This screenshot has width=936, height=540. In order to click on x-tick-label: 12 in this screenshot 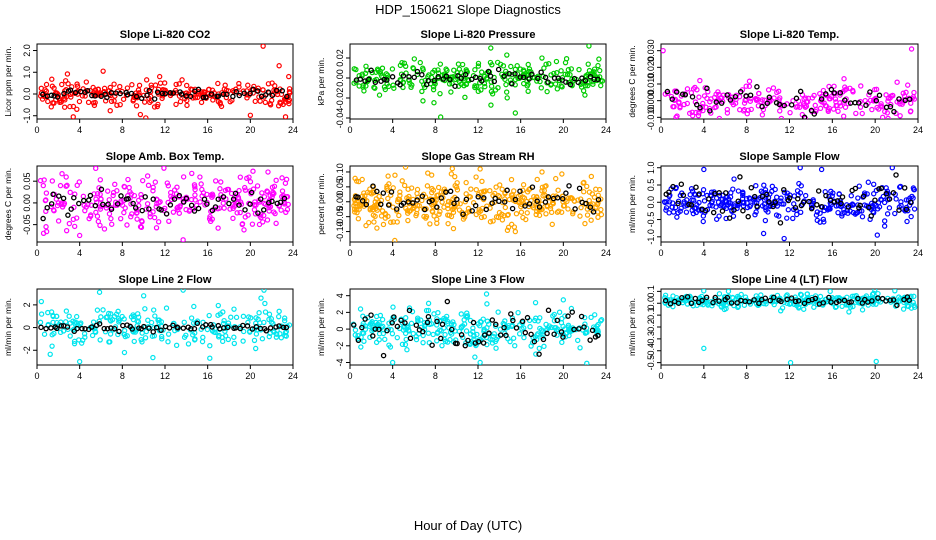, I will do `click(478, 130)`.